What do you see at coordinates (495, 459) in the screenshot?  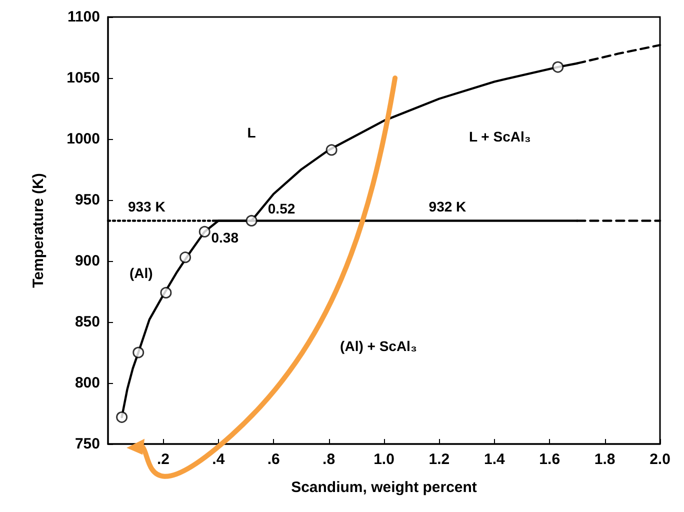 I see `x-tick-label: 1.4` at bounding box center [495, 459].